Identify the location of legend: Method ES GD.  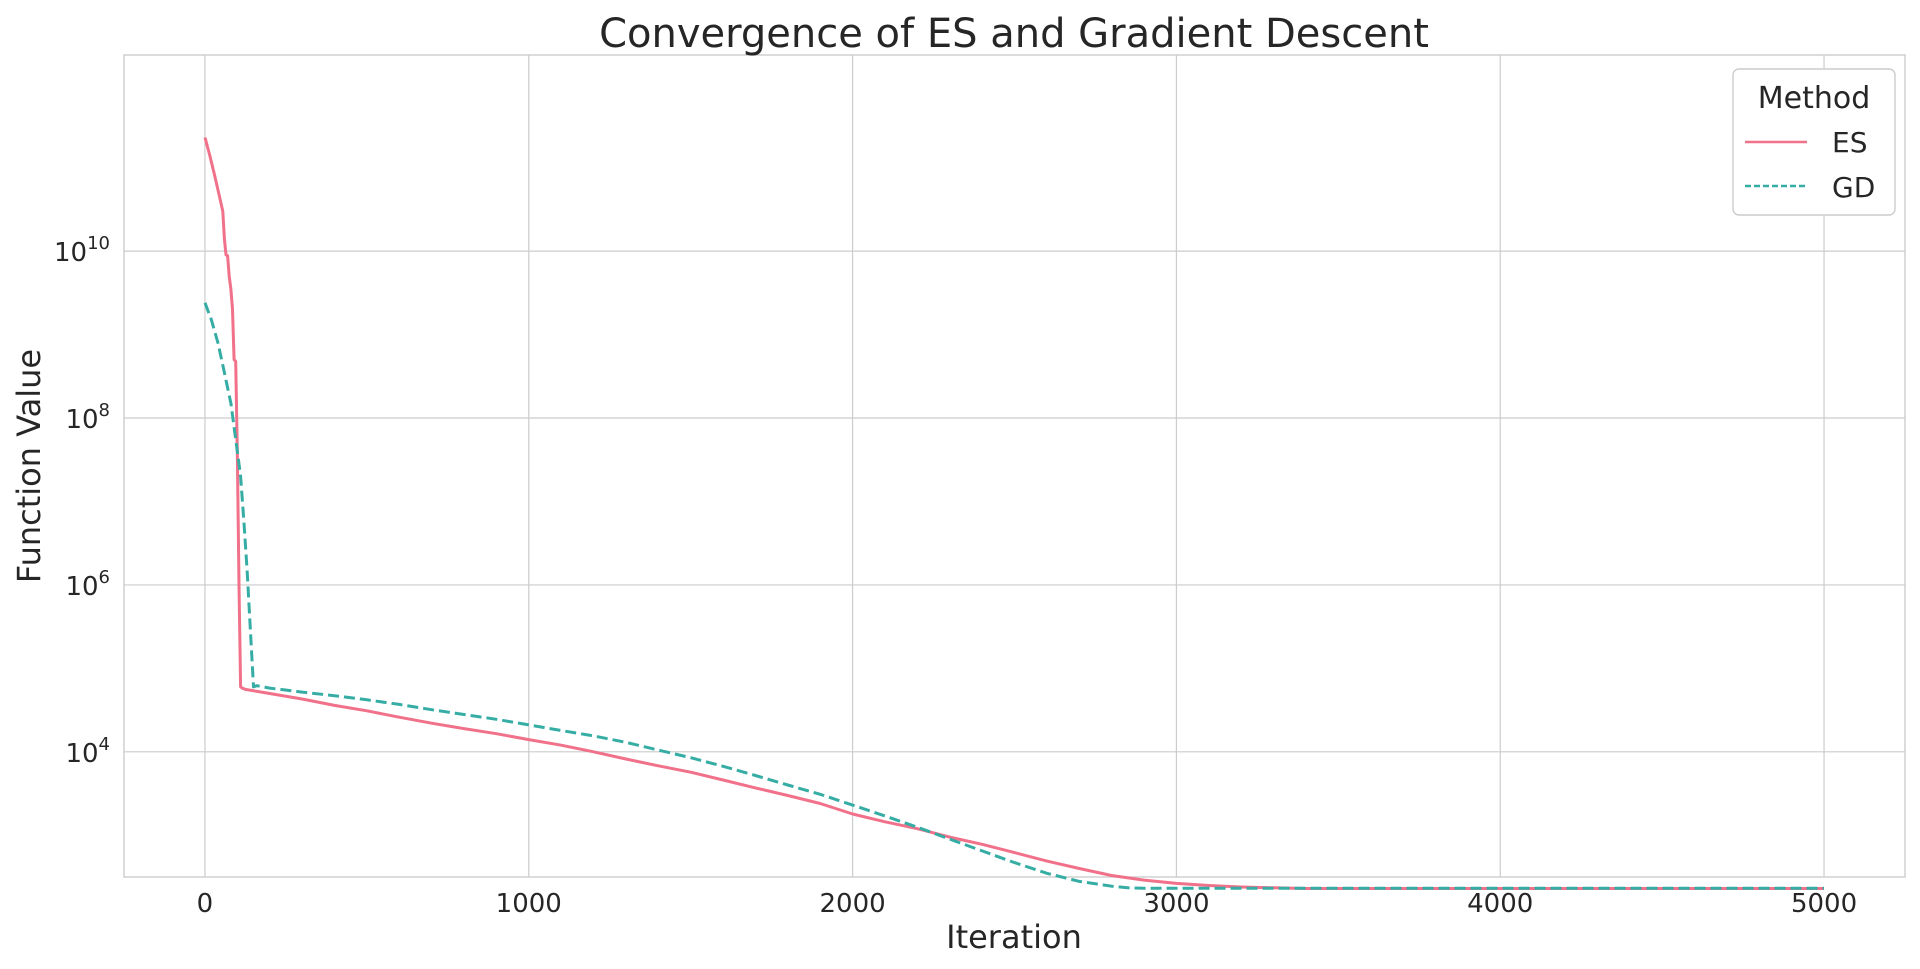
(1814, 142).